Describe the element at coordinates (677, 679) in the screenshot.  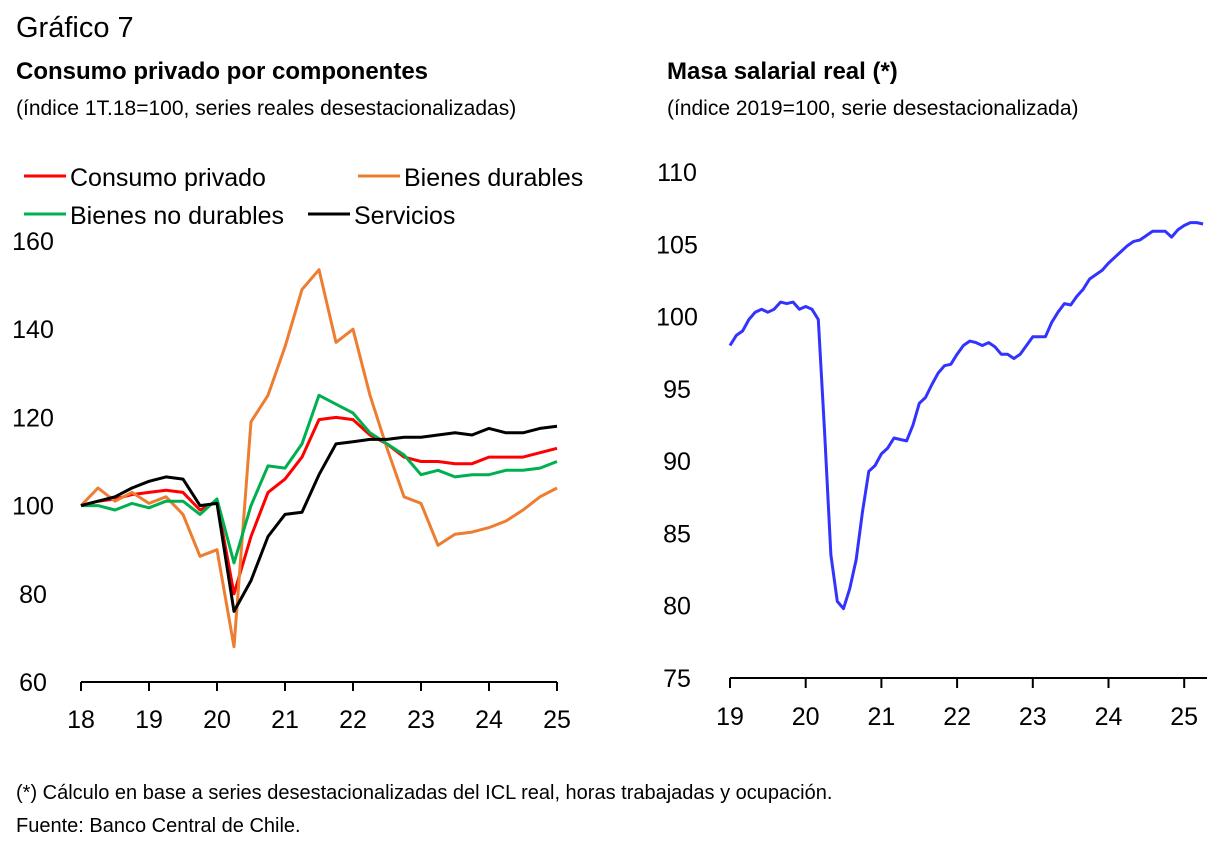
I see `chart2-y-tick-label: 75` at that location.